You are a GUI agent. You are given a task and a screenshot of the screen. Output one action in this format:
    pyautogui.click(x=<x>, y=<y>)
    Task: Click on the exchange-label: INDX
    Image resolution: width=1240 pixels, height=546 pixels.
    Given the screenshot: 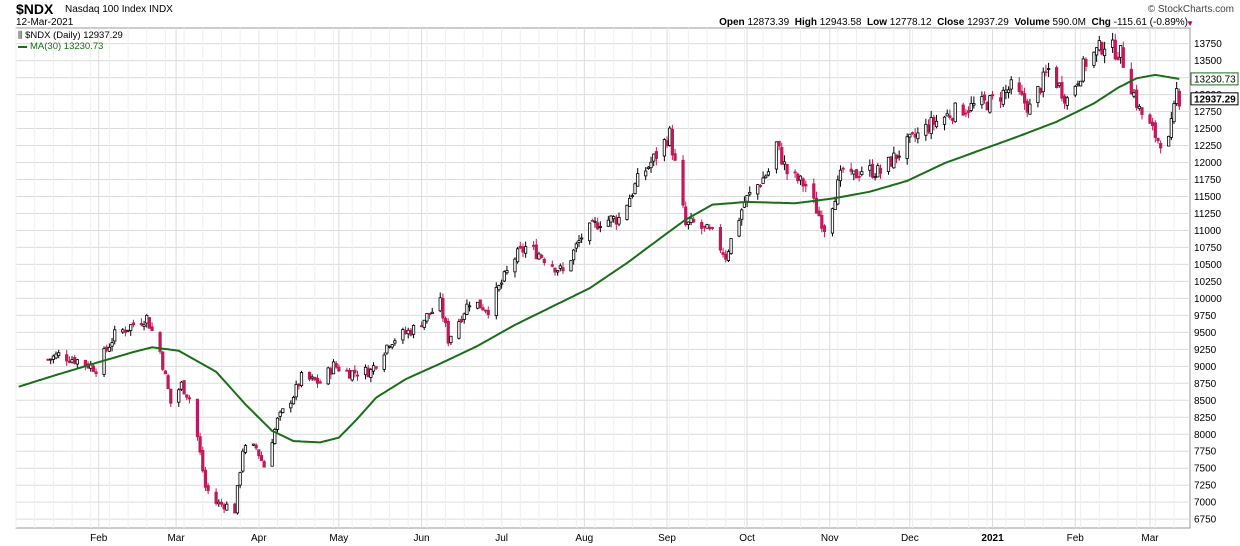 What is the action you would take?
    pyautogui.click(x=160, y=9)
    